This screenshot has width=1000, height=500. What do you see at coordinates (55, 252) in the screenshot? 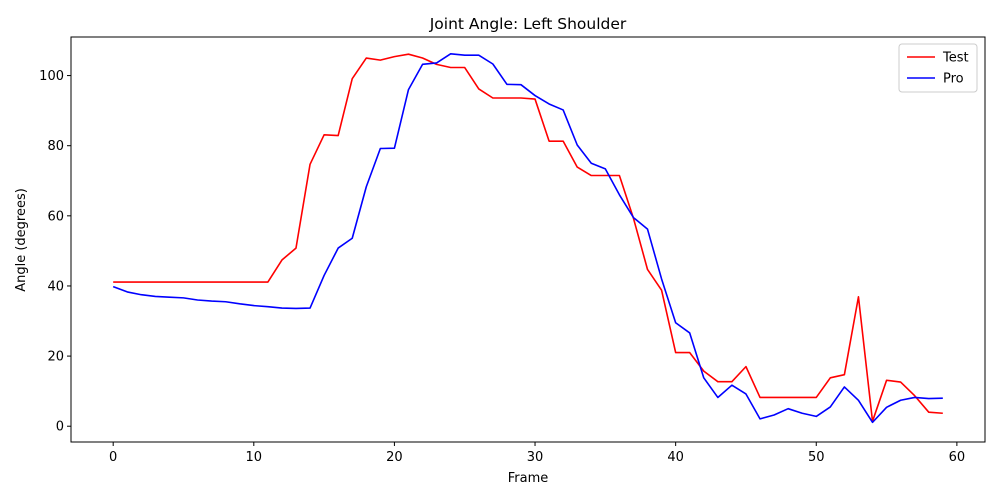
I see `y-axis-ticks: 0 20 40 60 80 100` at bounding box center [55, 252].